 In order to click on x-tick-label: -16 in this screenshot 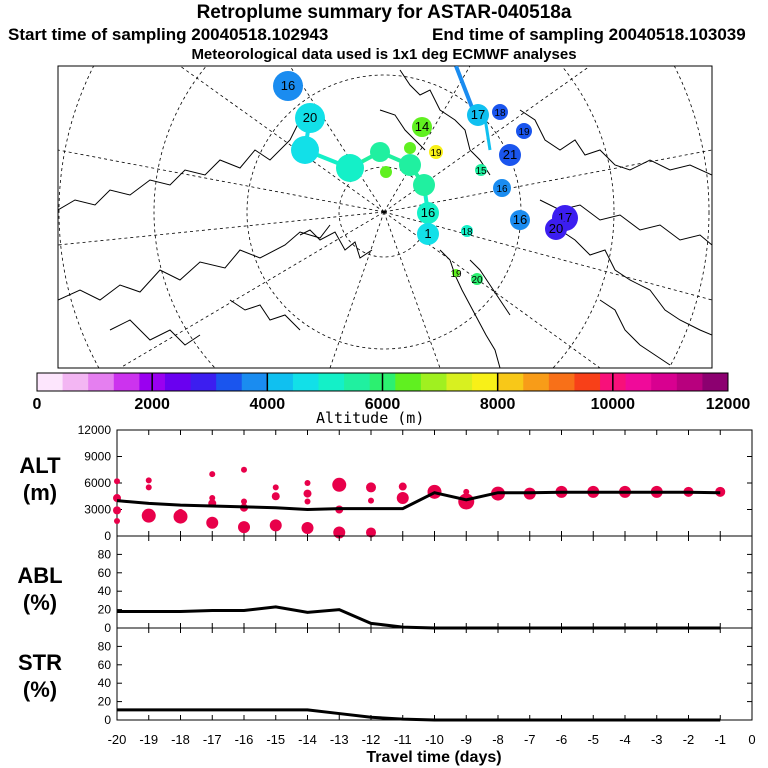, I will do `click(244, 739)`.